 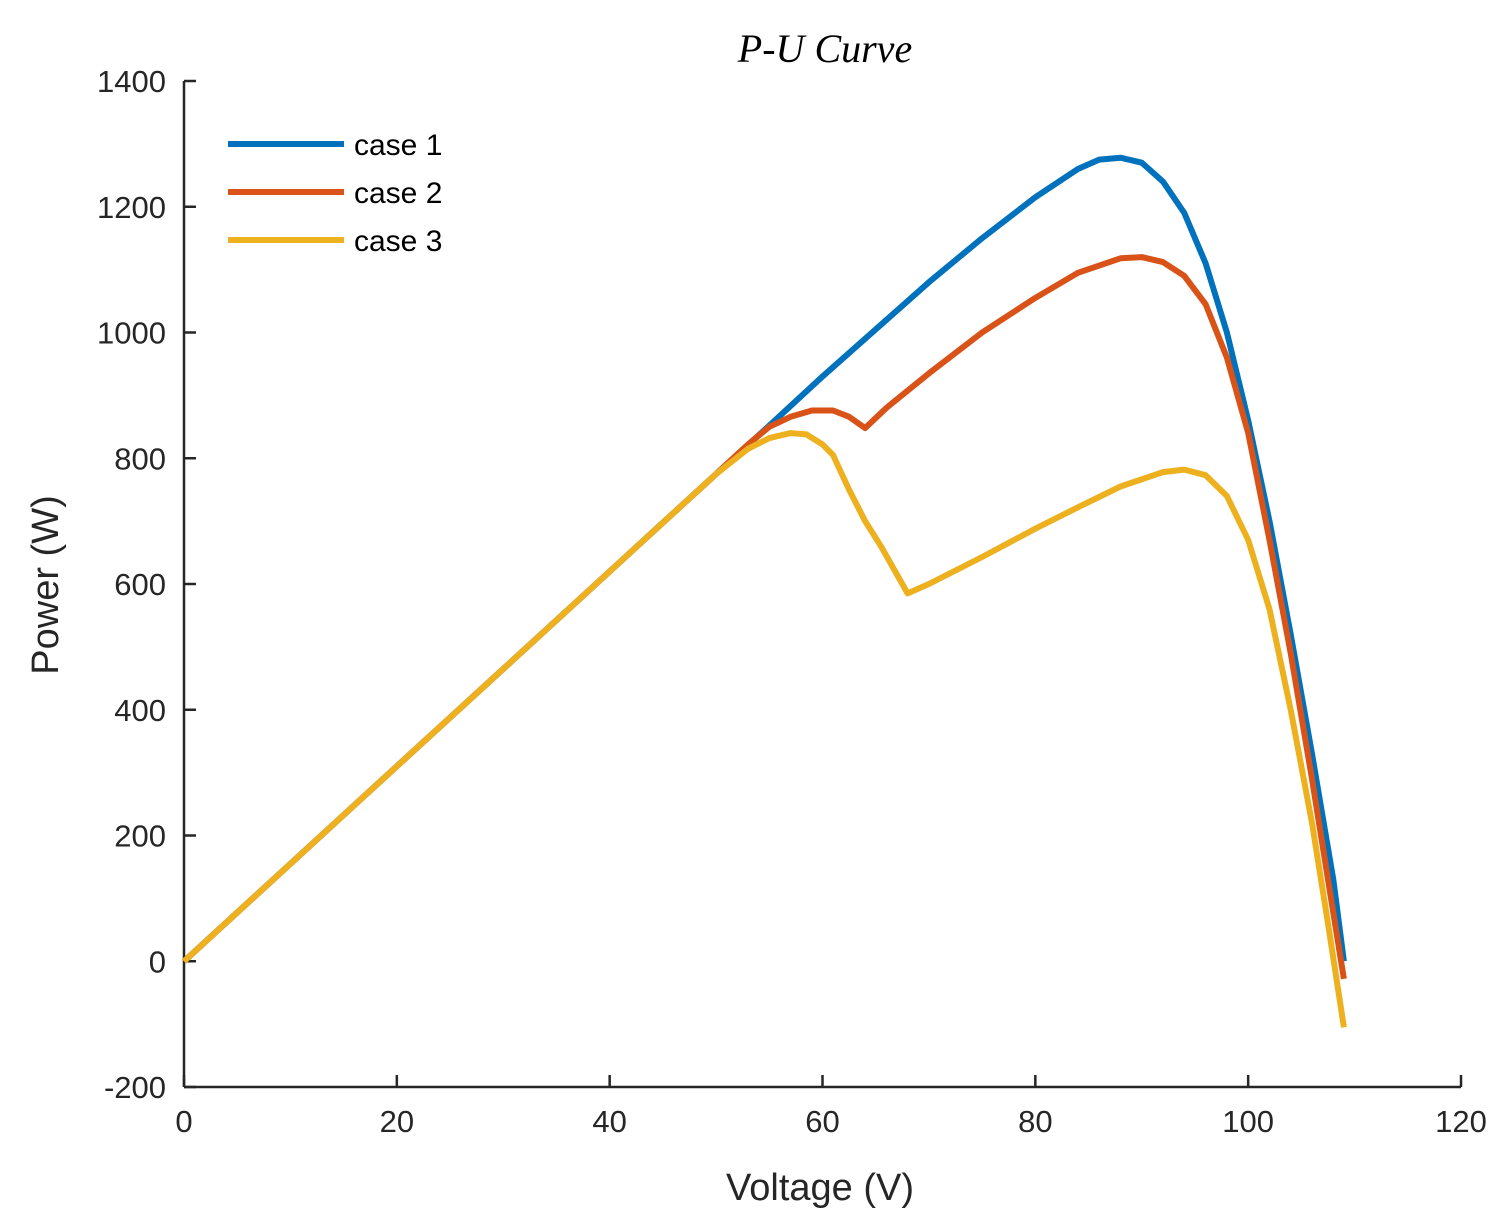 I want to click on legend-label-case-2: case 2, so click(x=398, y=193).